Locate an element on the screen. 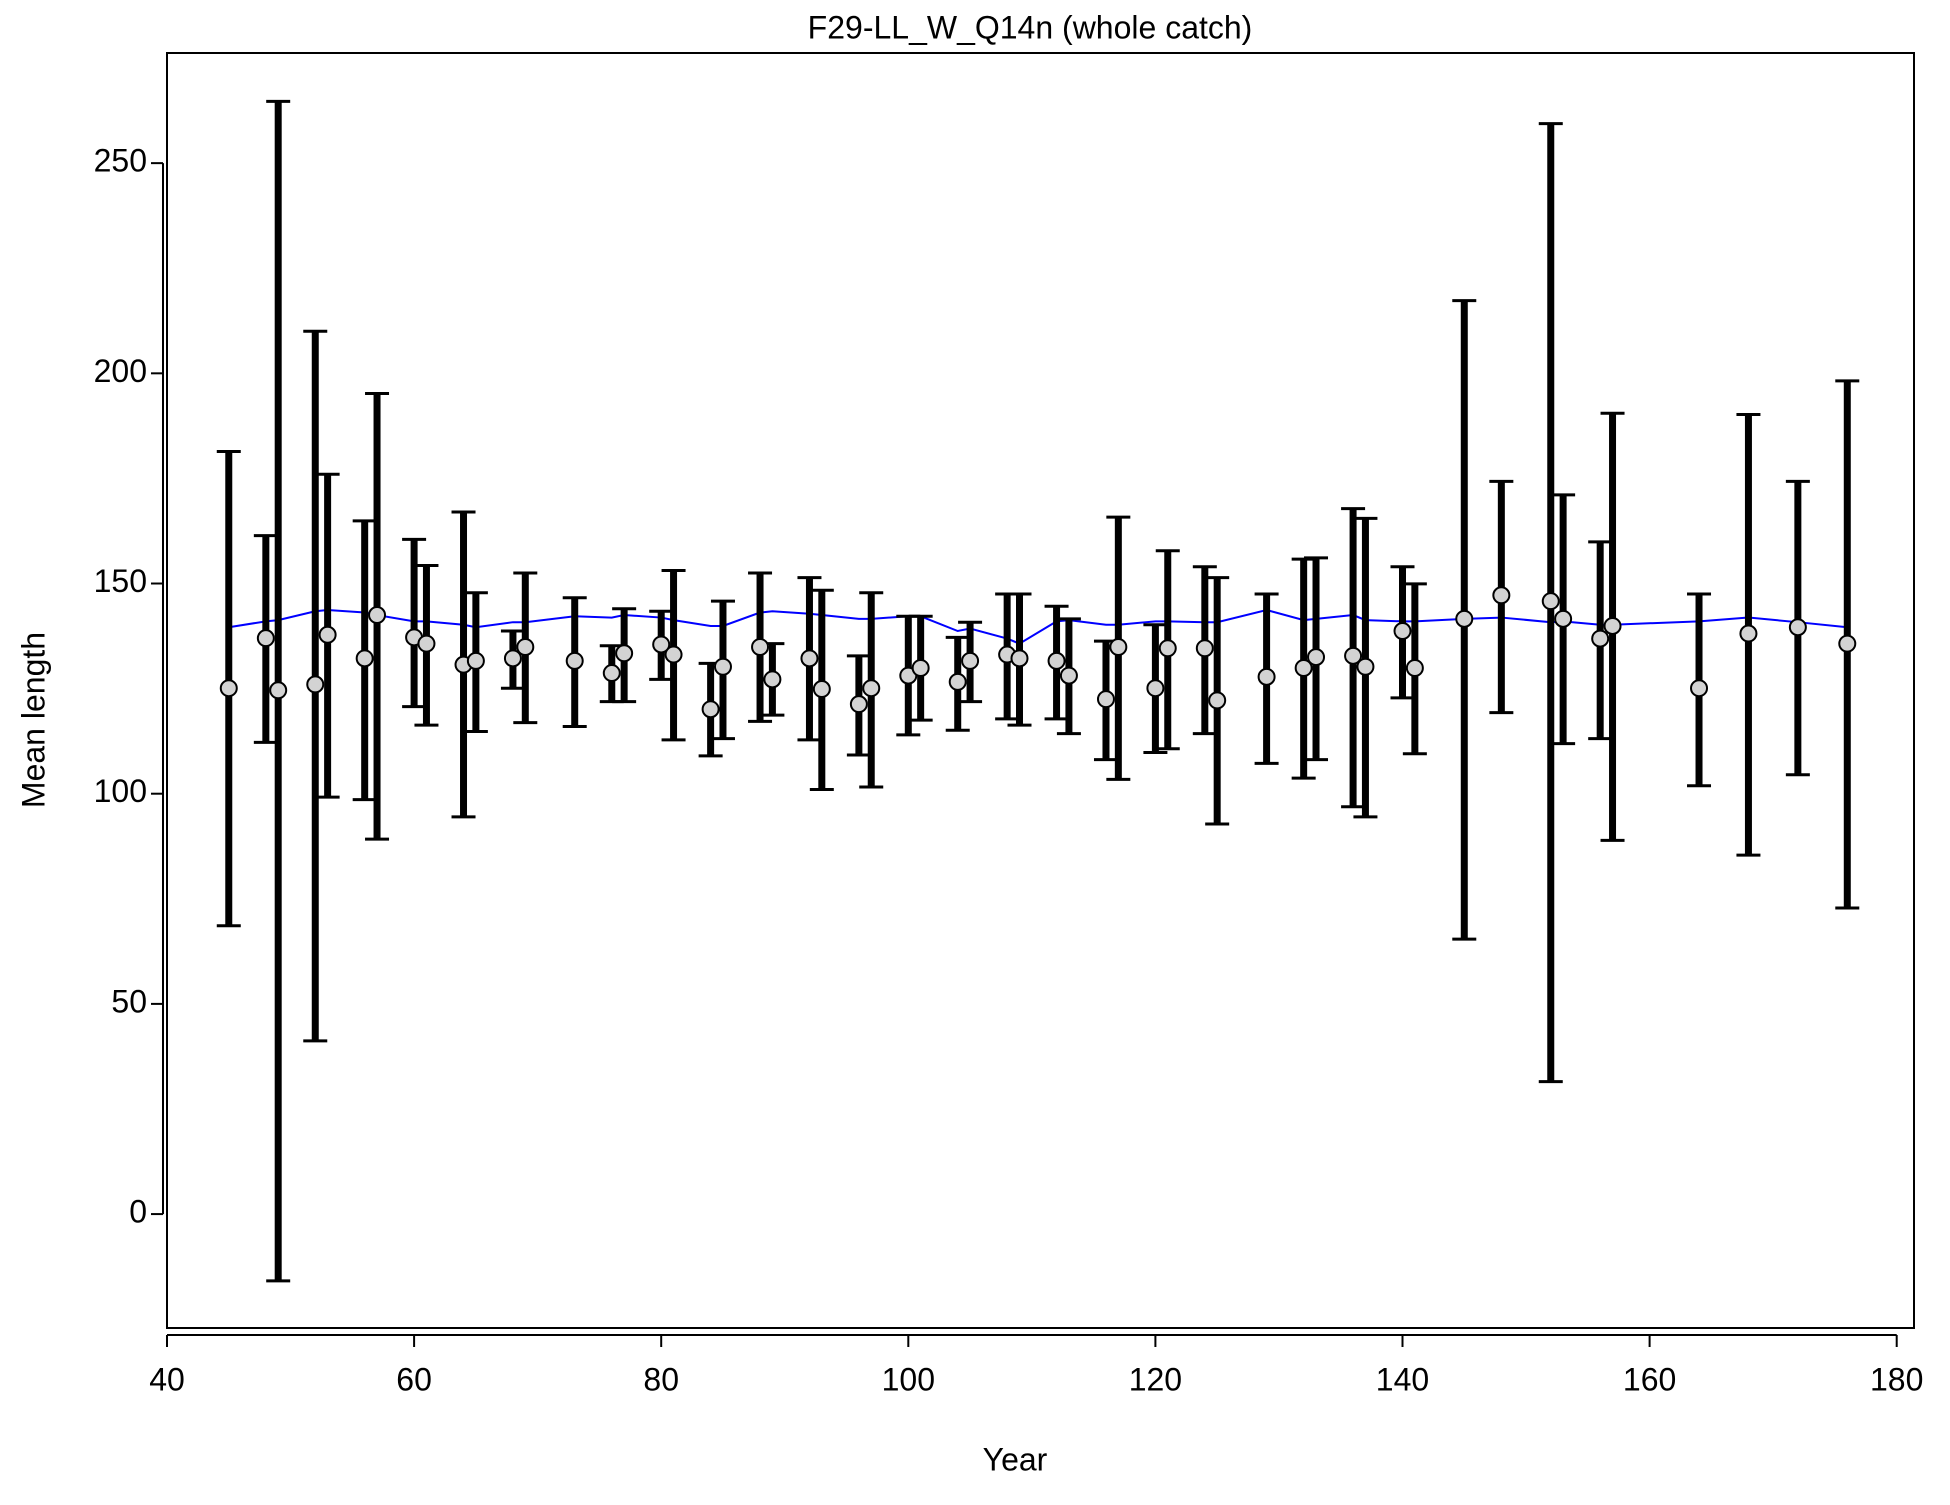 This screenshot has height=1505, width=1950. y-tick-label: 50 is located at coordinates (129, 1001).